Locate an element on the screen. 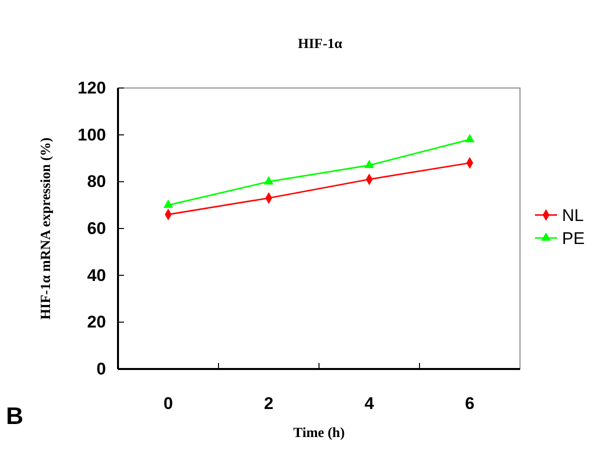 The width and height of the screenshot is (613, 459). legend-label: PE is located at coordinates (573, 238).